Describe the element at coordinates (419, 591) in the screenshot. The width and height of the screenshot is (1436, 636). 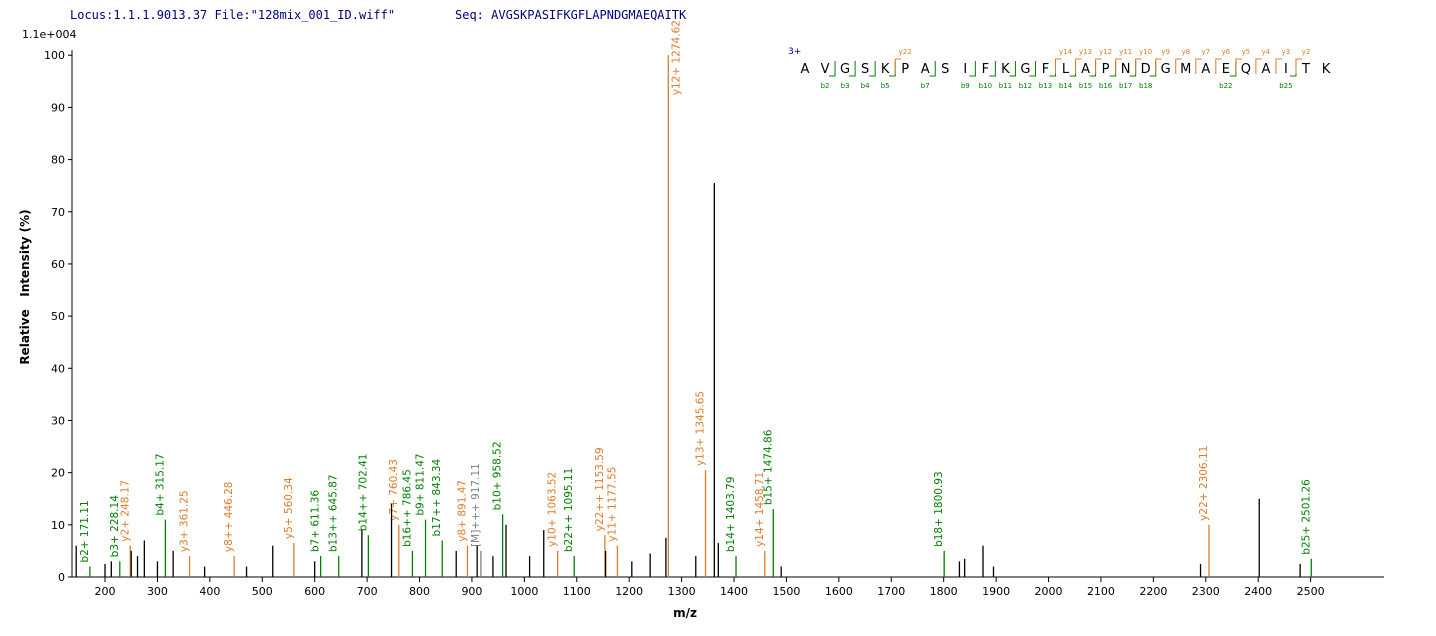
I see `x-tick-label: 800` at that location.